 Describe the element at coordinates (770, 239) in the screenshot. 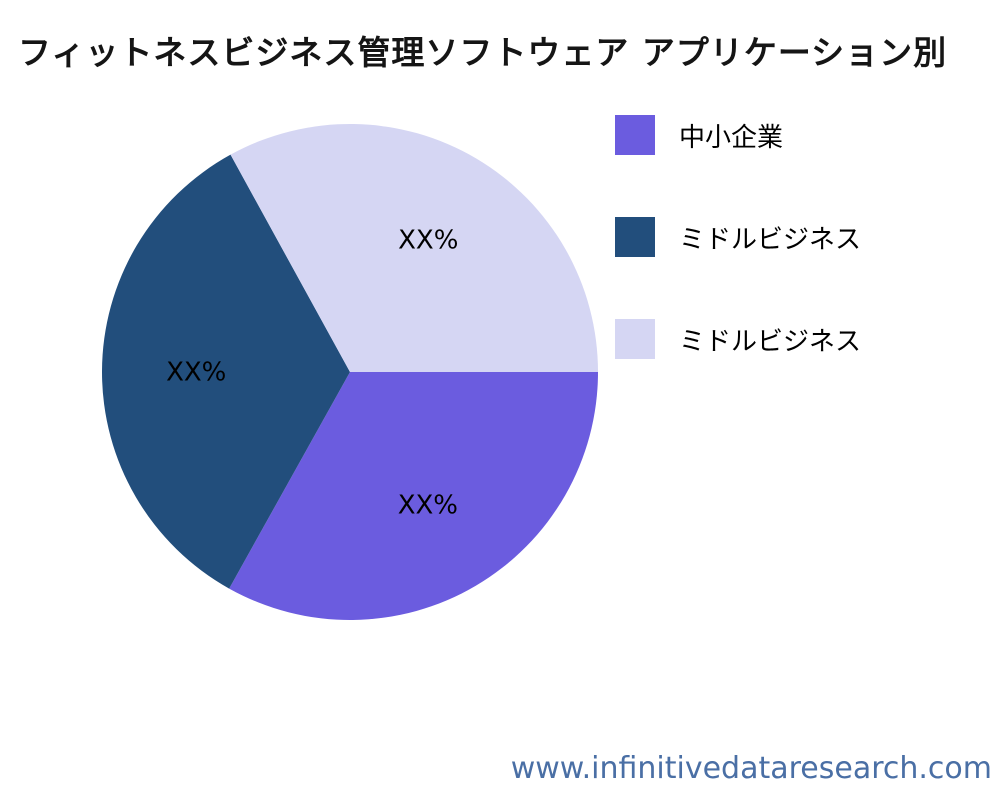

I see `legend-label-1: ミドルビジネス` at that location.